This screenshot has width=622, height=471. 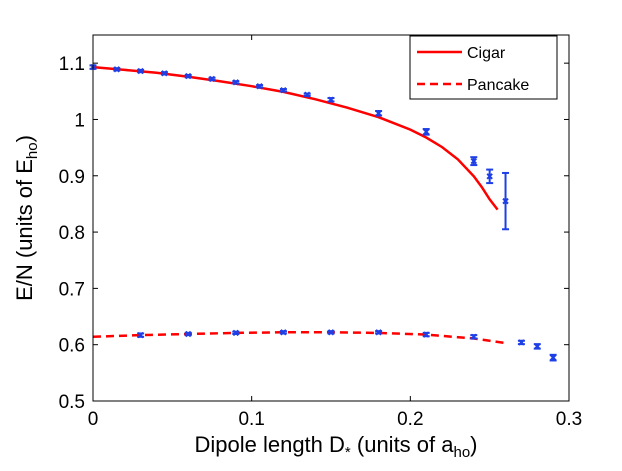 What do you see at coordinates (335, 446) in the screenshot?
I see `x-axis-label: Dipole length D* (units of aho)` at bounding box center [335, 446].